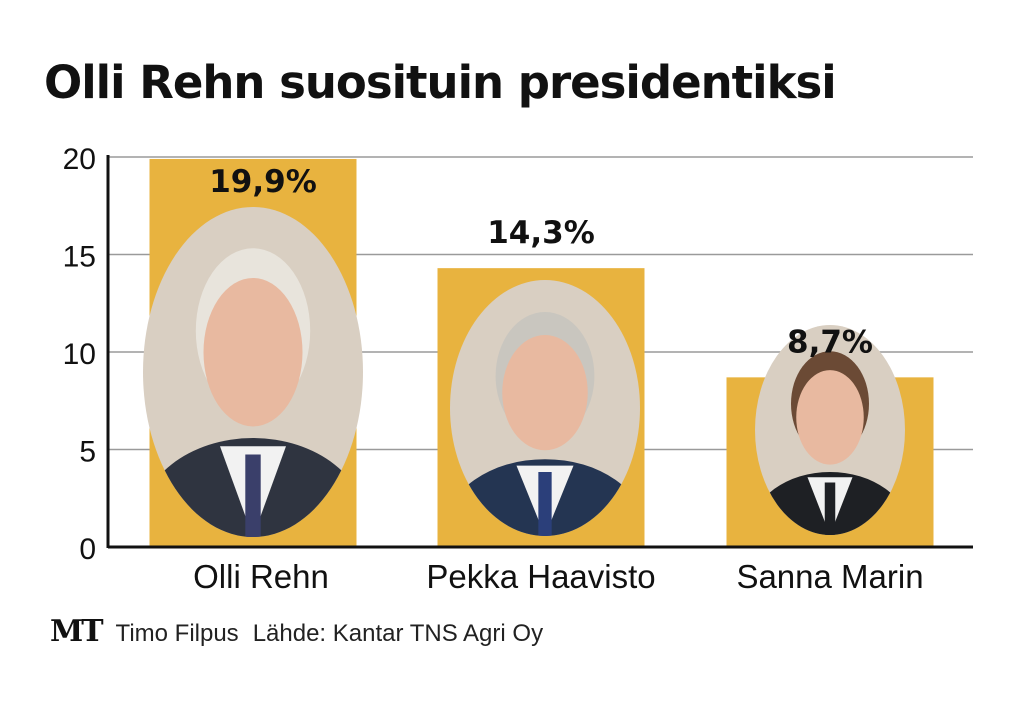  What do you see at coordinates (829, 576) in the screenshot?
I see `x-tick-label: Sanna Marin` at bounding box center [829, 576].